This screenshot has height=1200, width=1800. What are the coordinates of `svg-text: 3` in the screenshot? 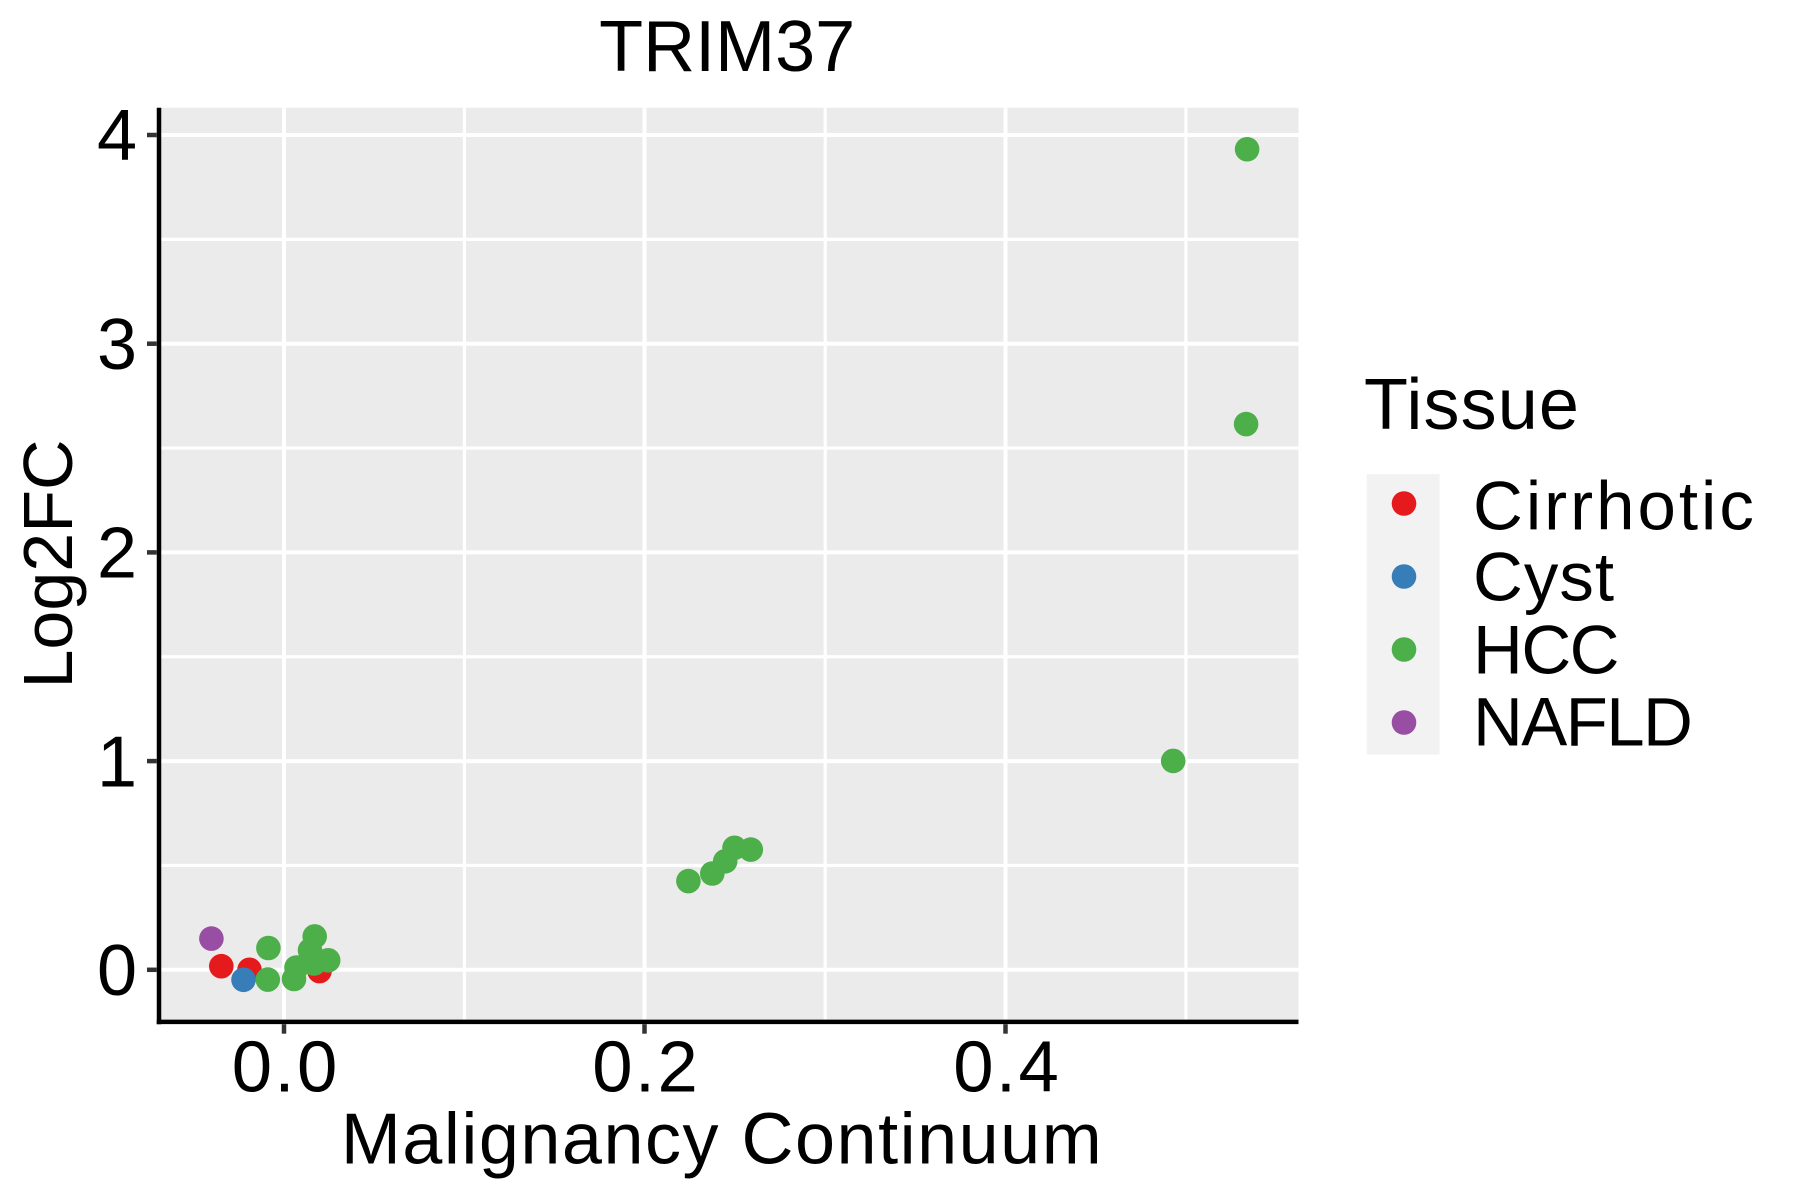 It's located at (117, 345).